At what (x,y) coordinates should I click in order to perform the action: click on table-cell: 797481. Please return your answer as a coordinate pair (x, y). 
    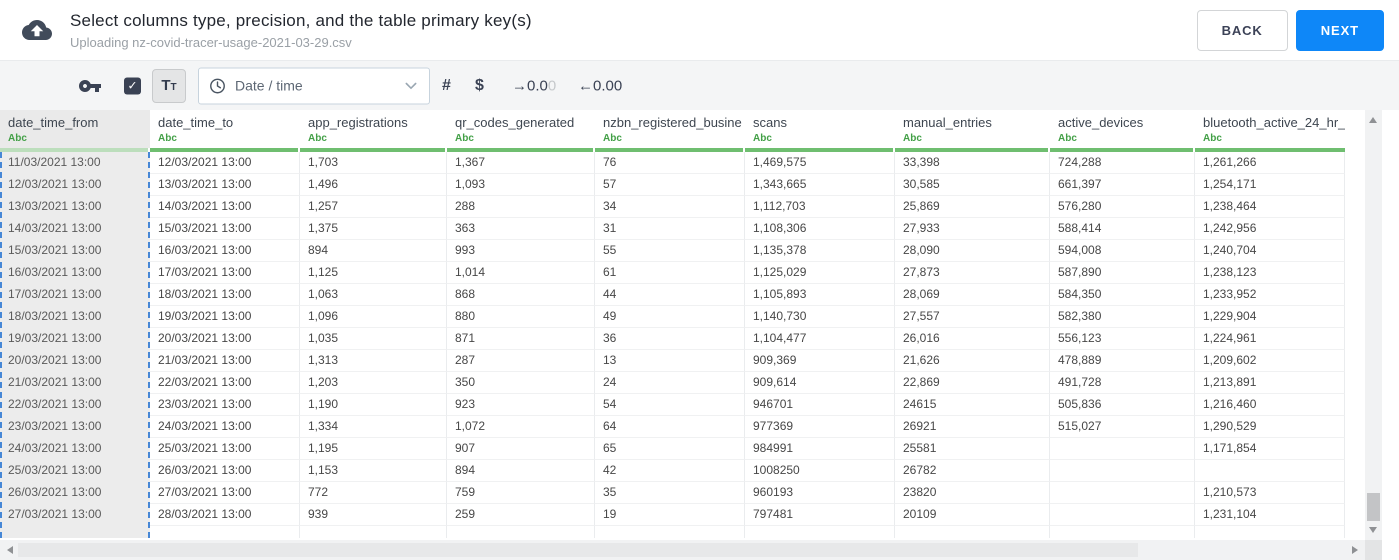
    Looking at the image, I should click on (820, 515).